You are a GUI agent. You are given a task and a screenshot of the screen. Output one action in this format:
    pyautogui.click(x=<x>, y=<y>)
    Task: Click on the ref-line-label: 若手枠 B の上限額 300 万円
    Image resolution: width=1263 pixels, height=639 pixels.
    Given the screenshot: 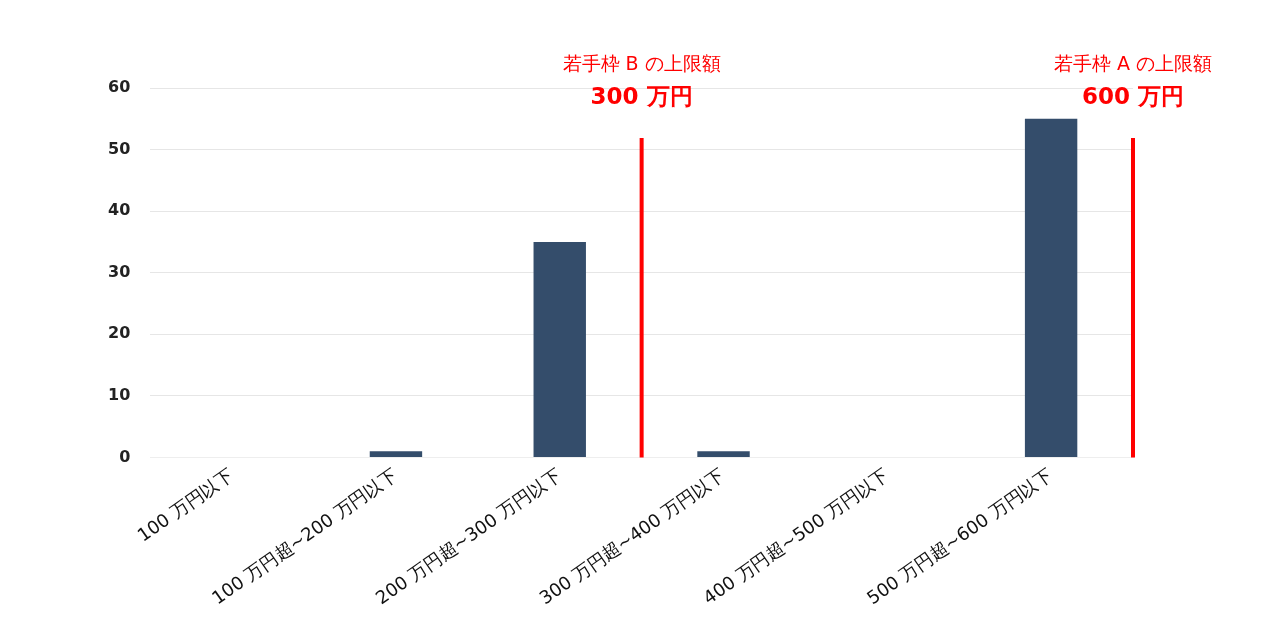 What is the action you would take?
    pyautogui.click(x=641, y=80)
    